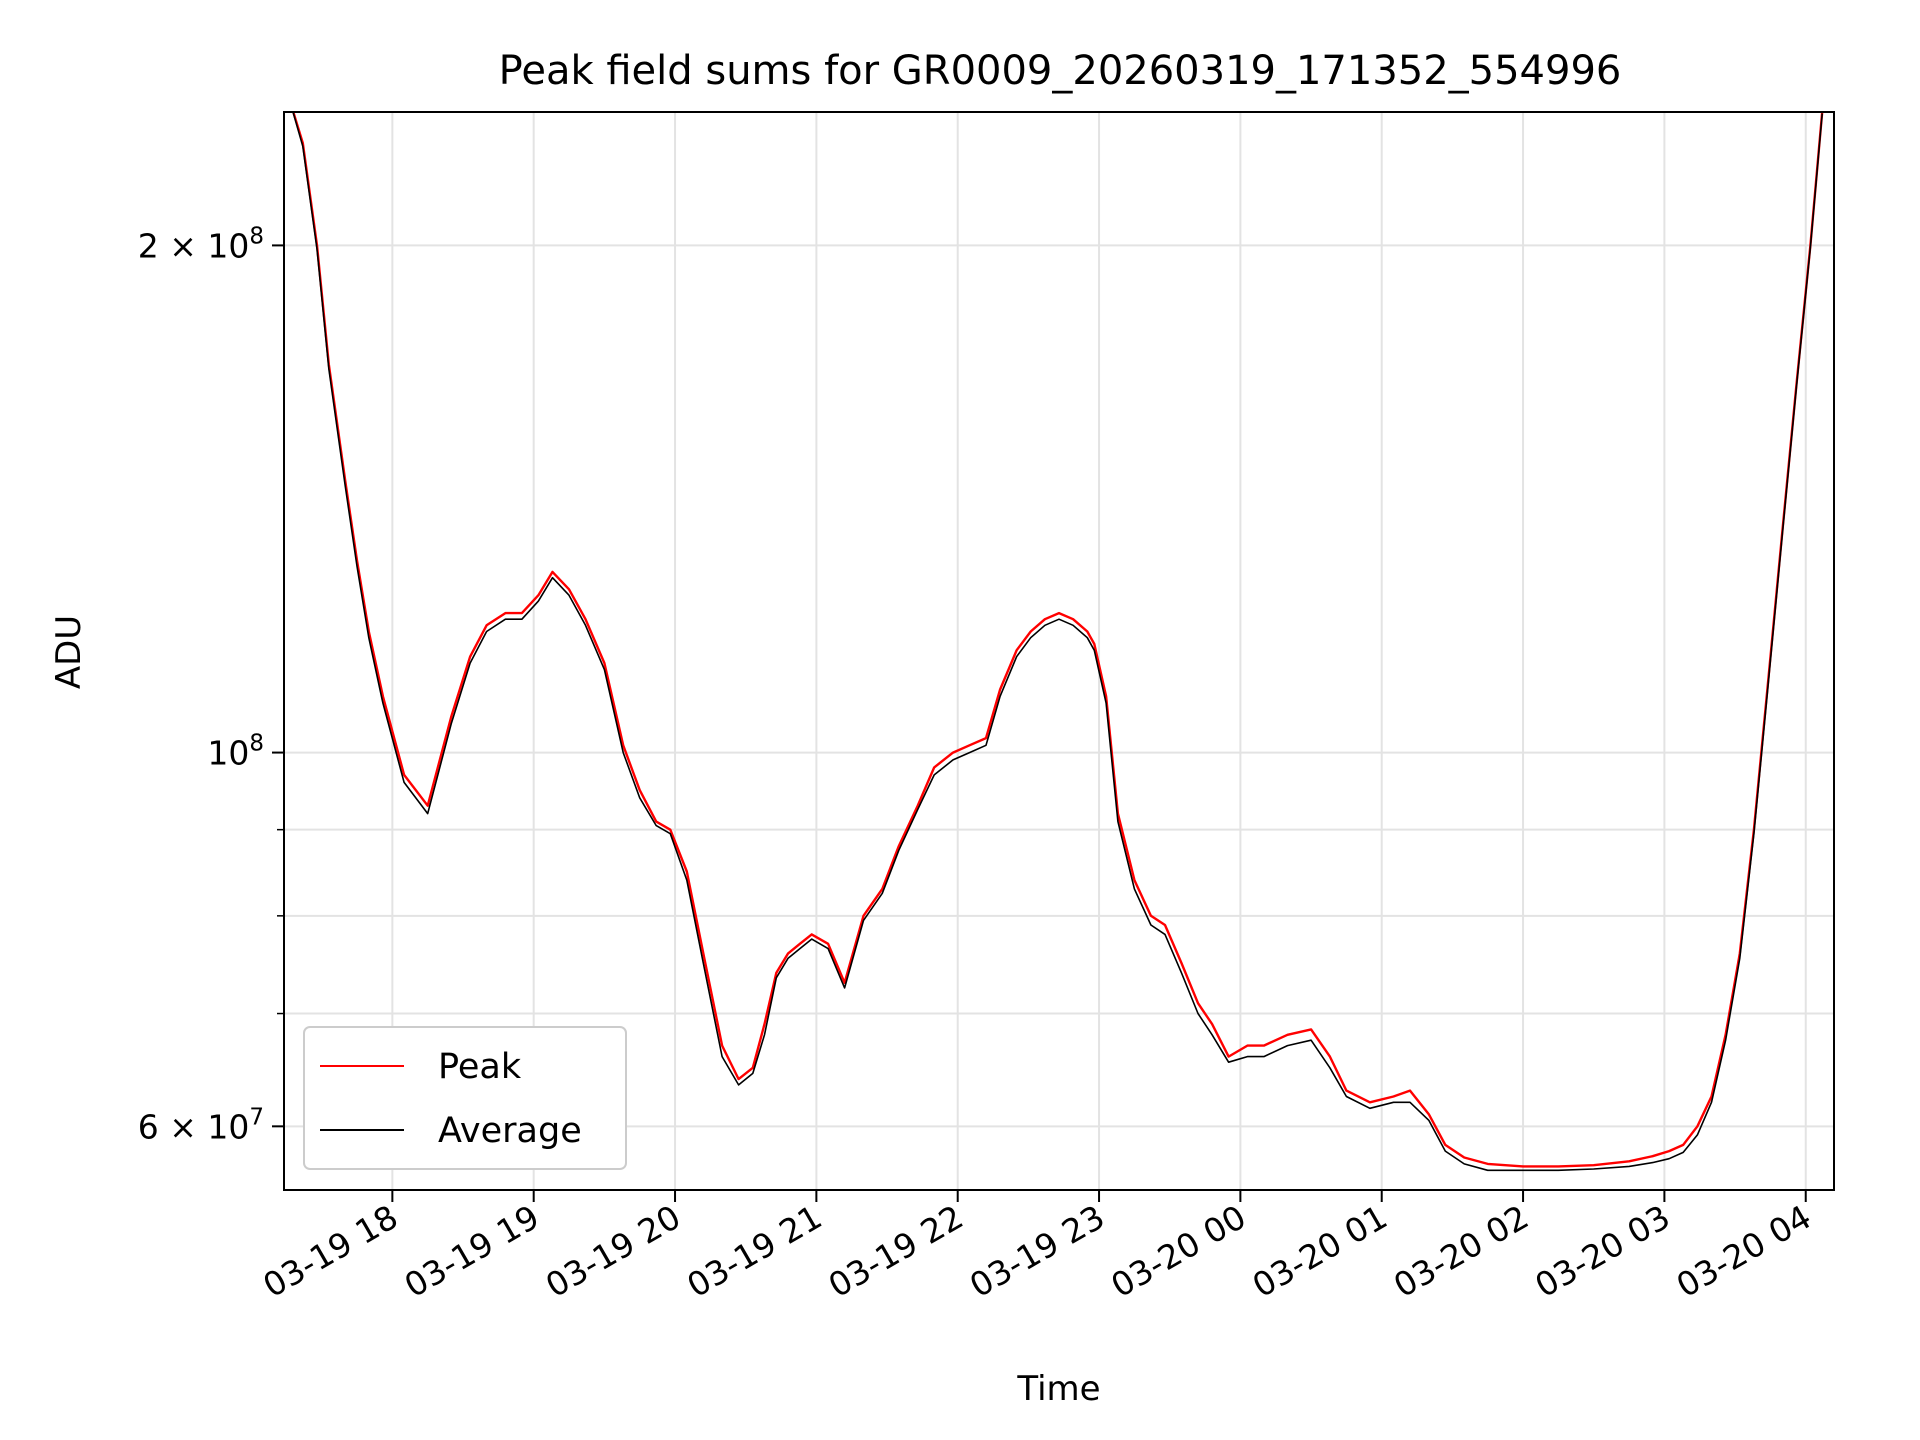 This screenshot has width=1920, height=1440. What do you see at coordinates (235, 752) in the screenshot?
I see `y-tick-label: 108` at bounding box center [235, 752].